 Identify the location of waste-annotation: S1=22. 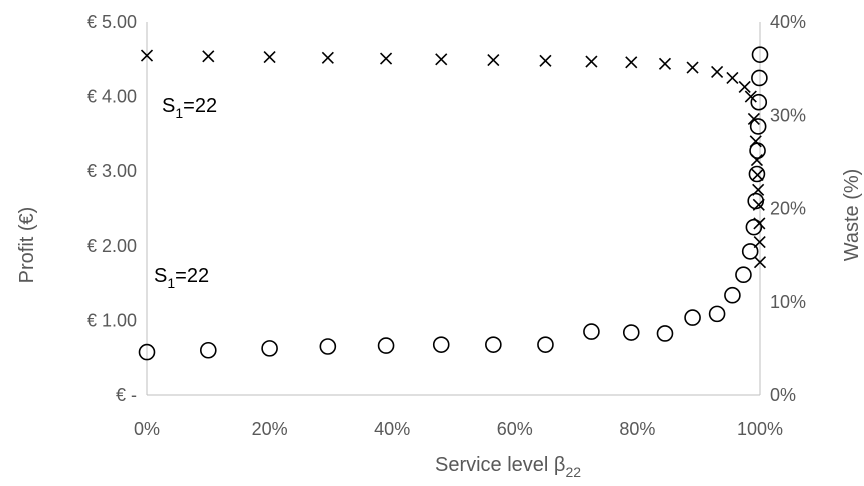
(181, 278).